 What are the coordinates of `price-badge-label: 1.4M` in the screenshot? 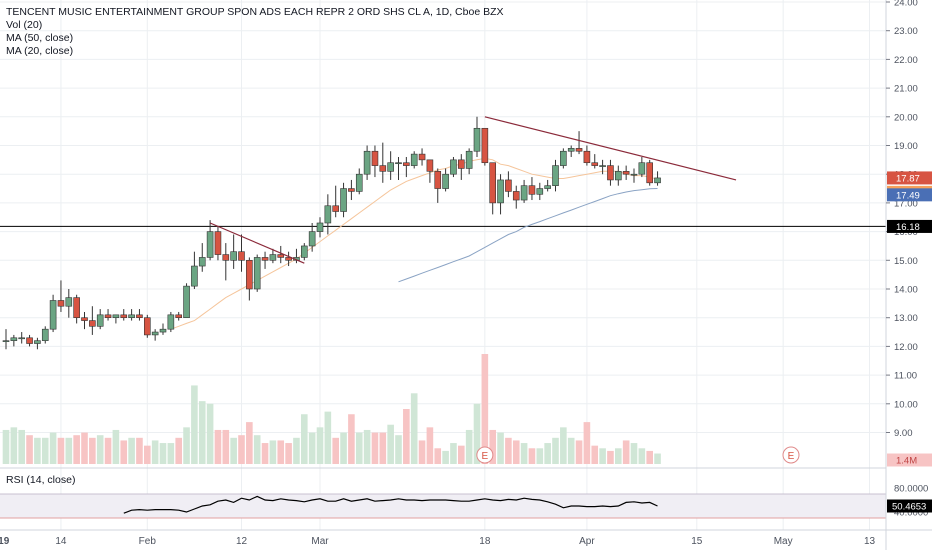 It's located at (906, 461).